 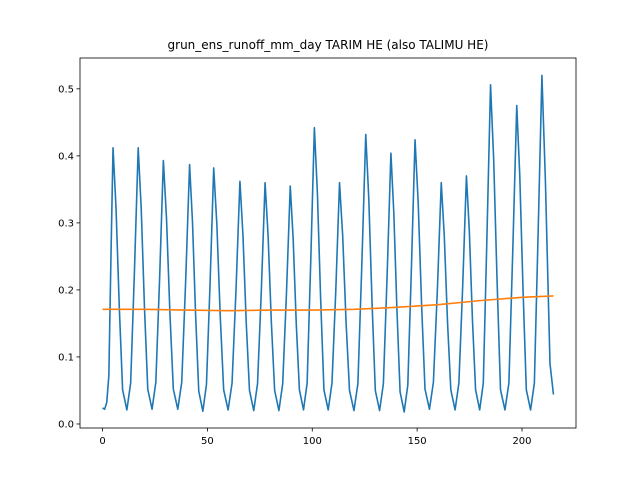 I want to click on x-tick-label: 150, so click(x=417, y=441).